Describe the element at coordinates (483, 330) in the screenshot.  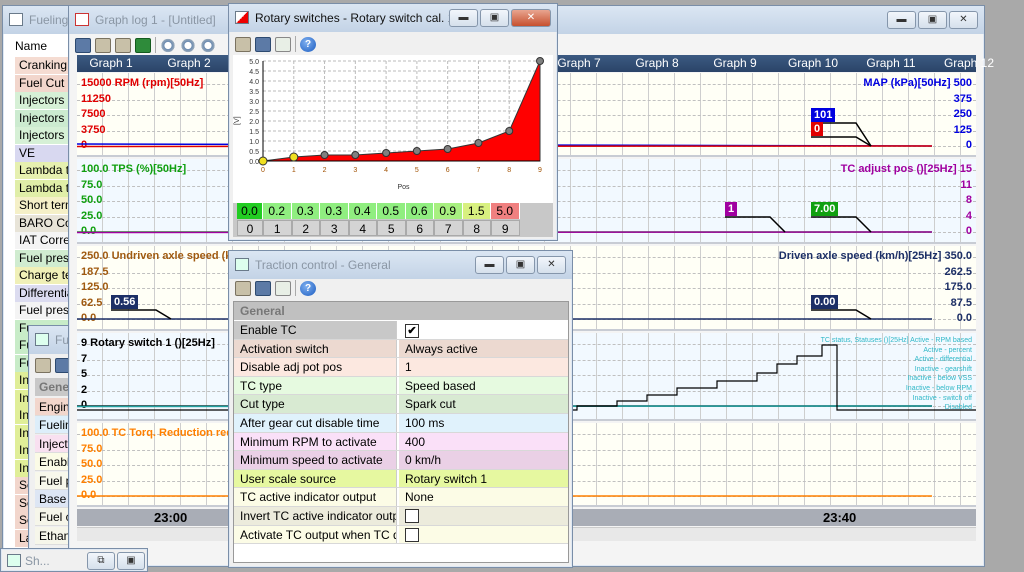
I see `property-value: ✔` at that location.